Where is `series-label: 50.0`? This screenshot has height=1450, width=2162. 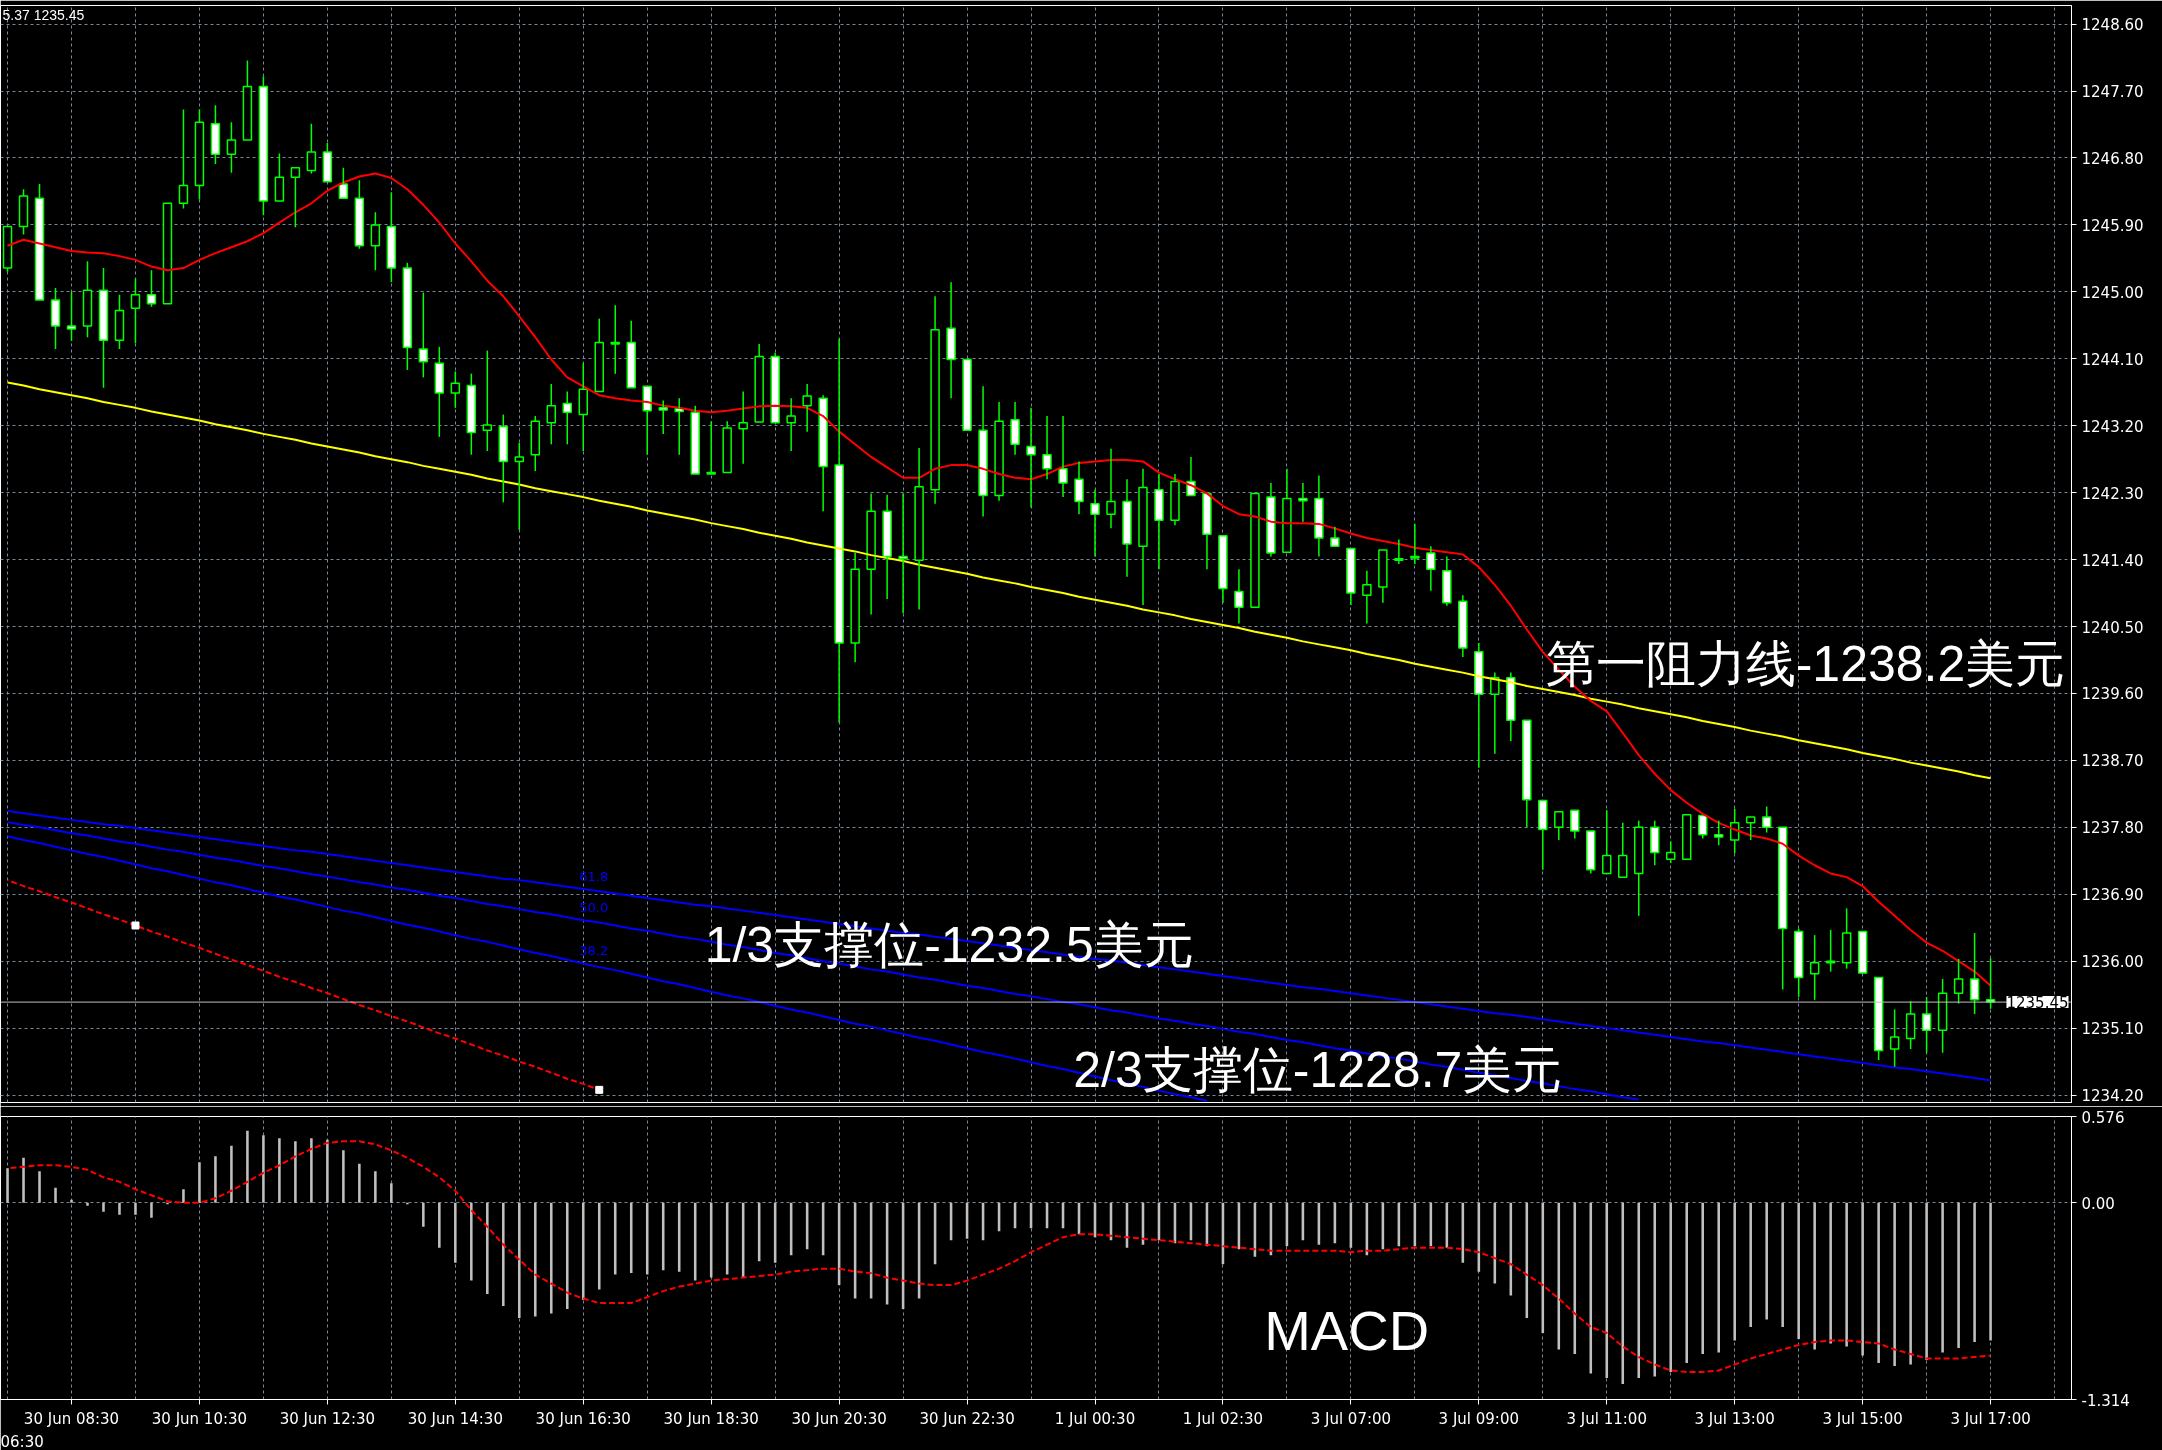 series-label: 50.0 is located at coordinates (594, 908).